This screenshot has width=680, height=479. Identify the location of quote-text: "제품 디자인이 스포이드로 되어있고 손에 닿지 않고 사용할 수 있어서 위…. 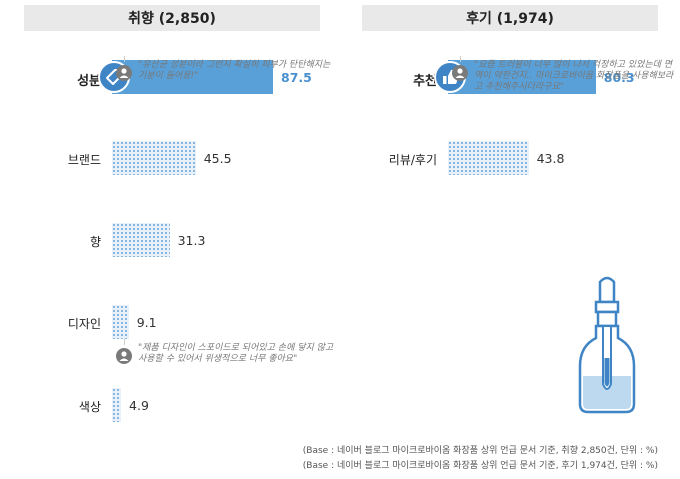
(236, 353).